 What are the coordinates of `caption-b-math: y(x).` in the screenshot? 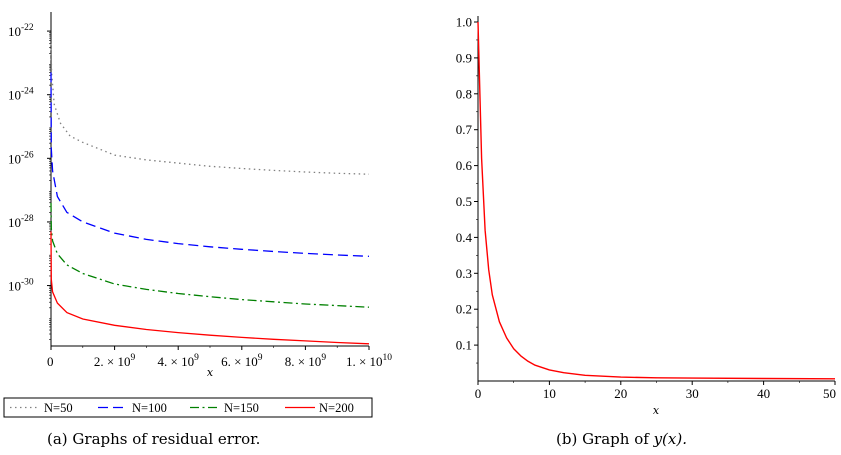 It's located at (670, 439).